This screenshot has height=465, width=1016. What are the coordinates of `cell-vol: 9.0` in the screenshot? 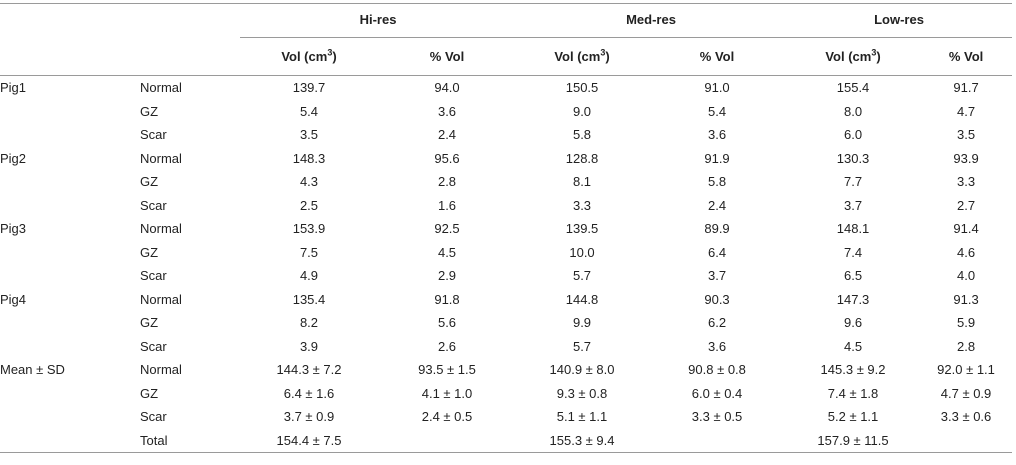 It's located at (582, 111).